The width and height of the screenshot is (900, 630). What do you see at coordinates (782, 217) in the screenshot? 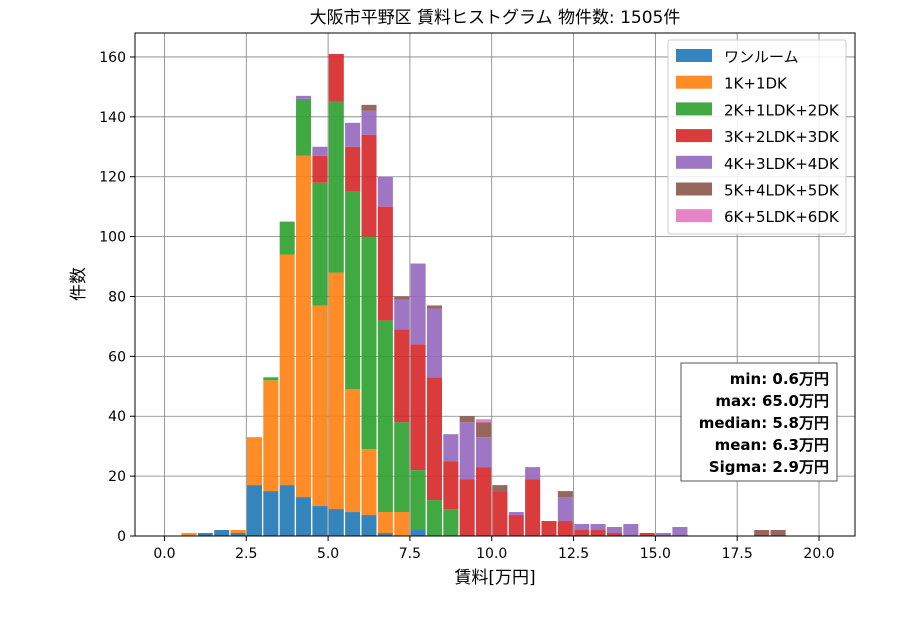
I see `legend-label: 6K+5LDK+6DK` at bounding box center [782, 217].